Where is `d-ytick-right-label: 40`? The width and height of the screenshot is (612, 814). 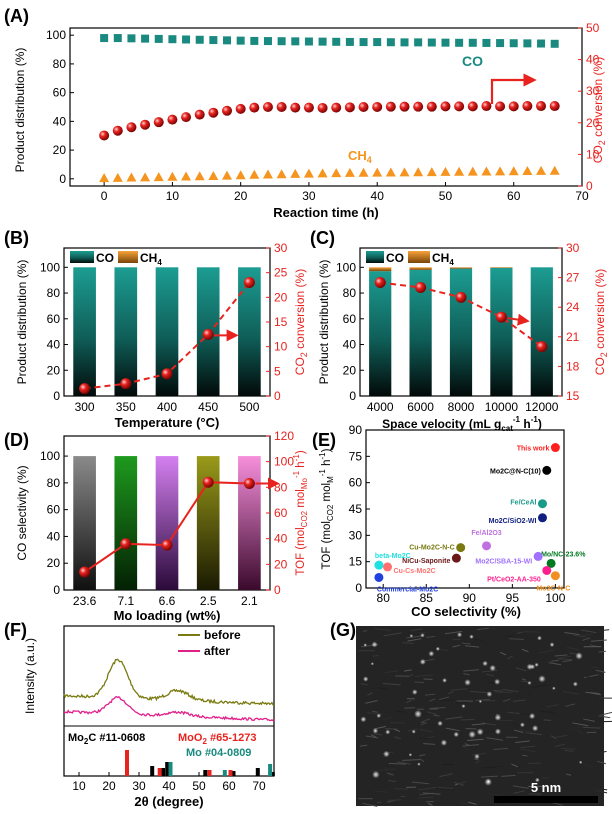 d-ytick-right-label: 40 is located at coordinates (281, 539).